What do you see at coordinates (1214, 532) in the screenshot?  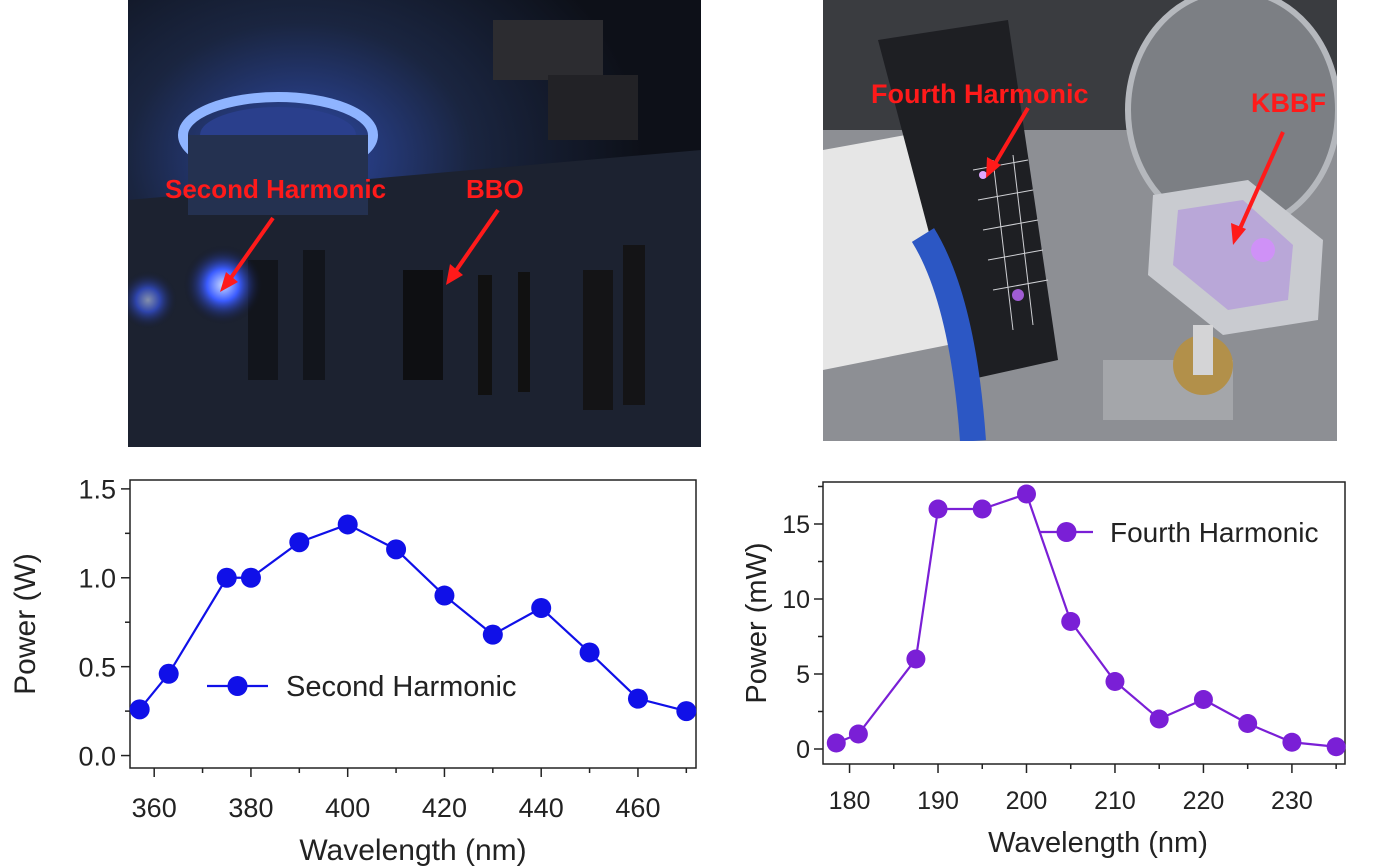 I see `chart2-legend-label: Fourth Harmonic` at bounding box center [1214, 532].